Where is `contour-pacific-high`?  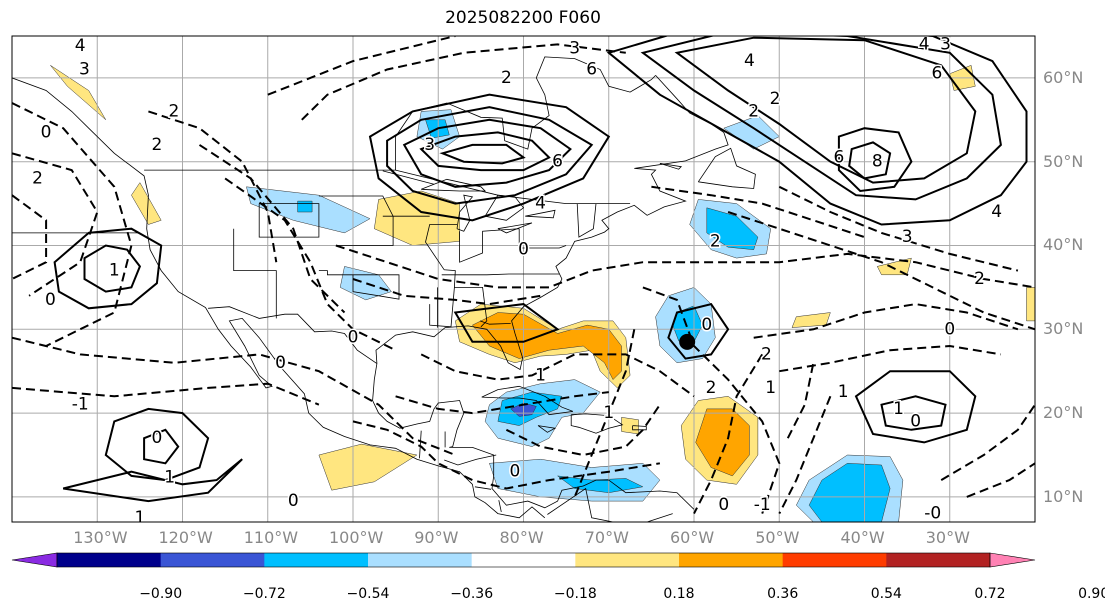 contour-pacific-high is located at coordinates (108, 268).